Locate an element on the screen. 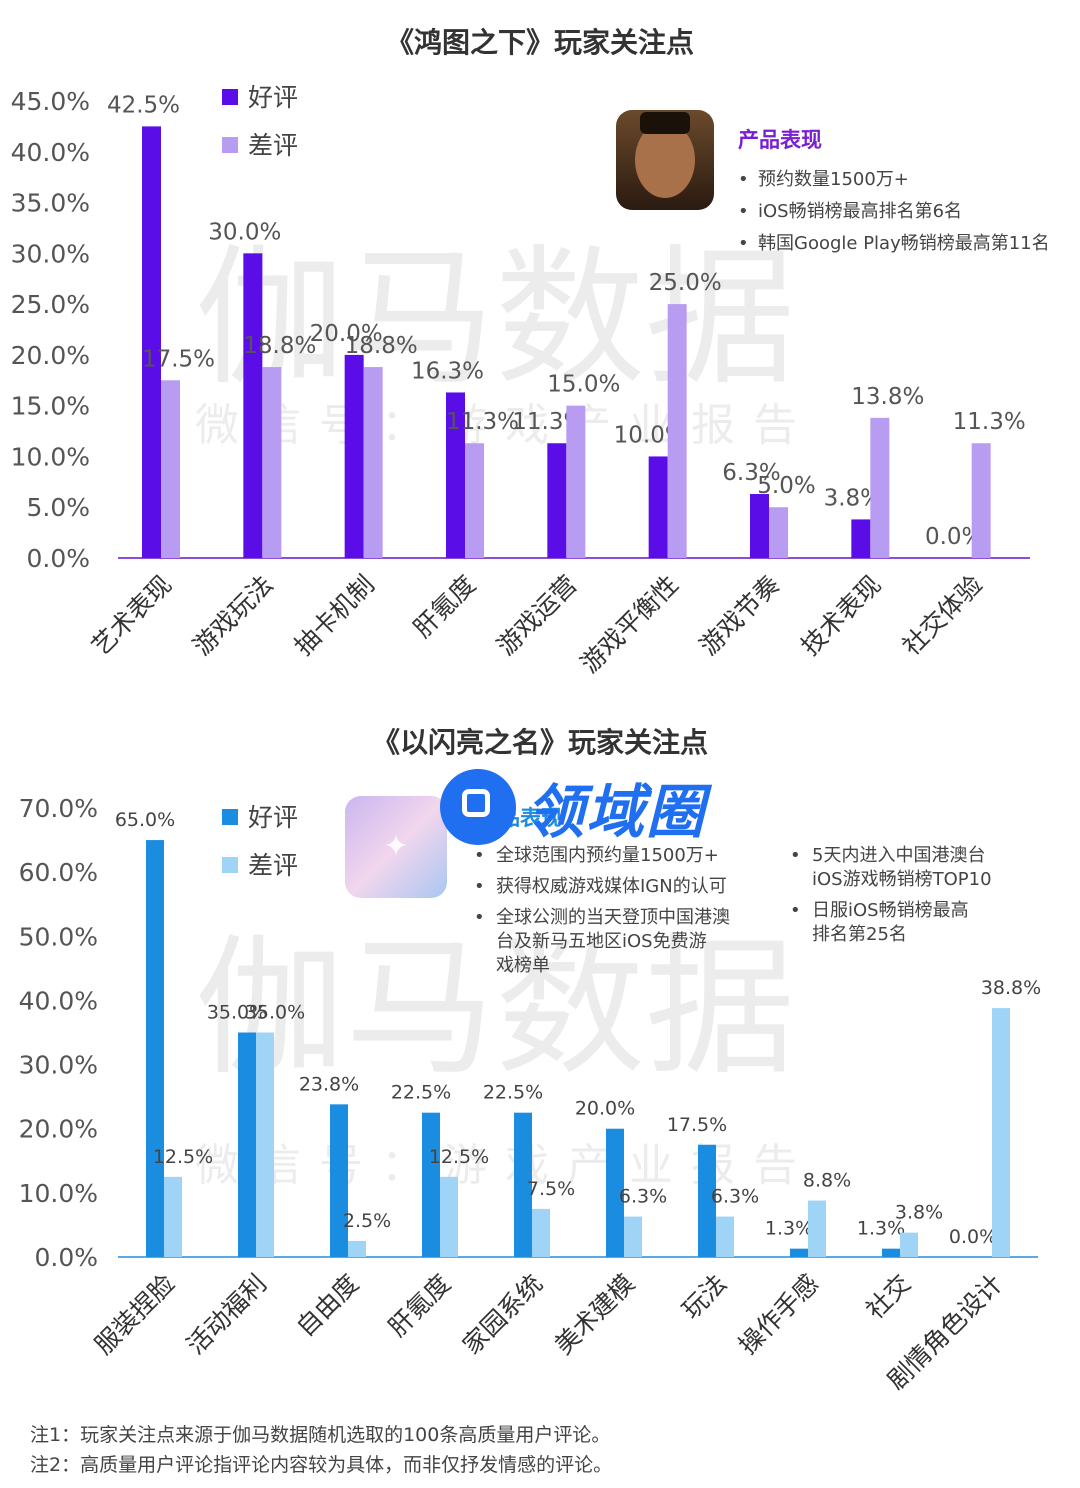 This screenshot has height=1488, width=1080. watermark-small-2: 微信号：游戏产业报告 is located at coordinates (505, 1165).